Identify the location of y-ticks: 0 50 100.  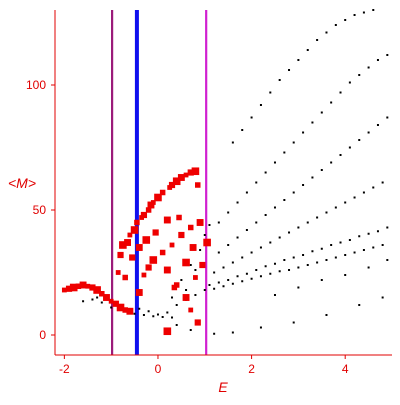
(40, 210).